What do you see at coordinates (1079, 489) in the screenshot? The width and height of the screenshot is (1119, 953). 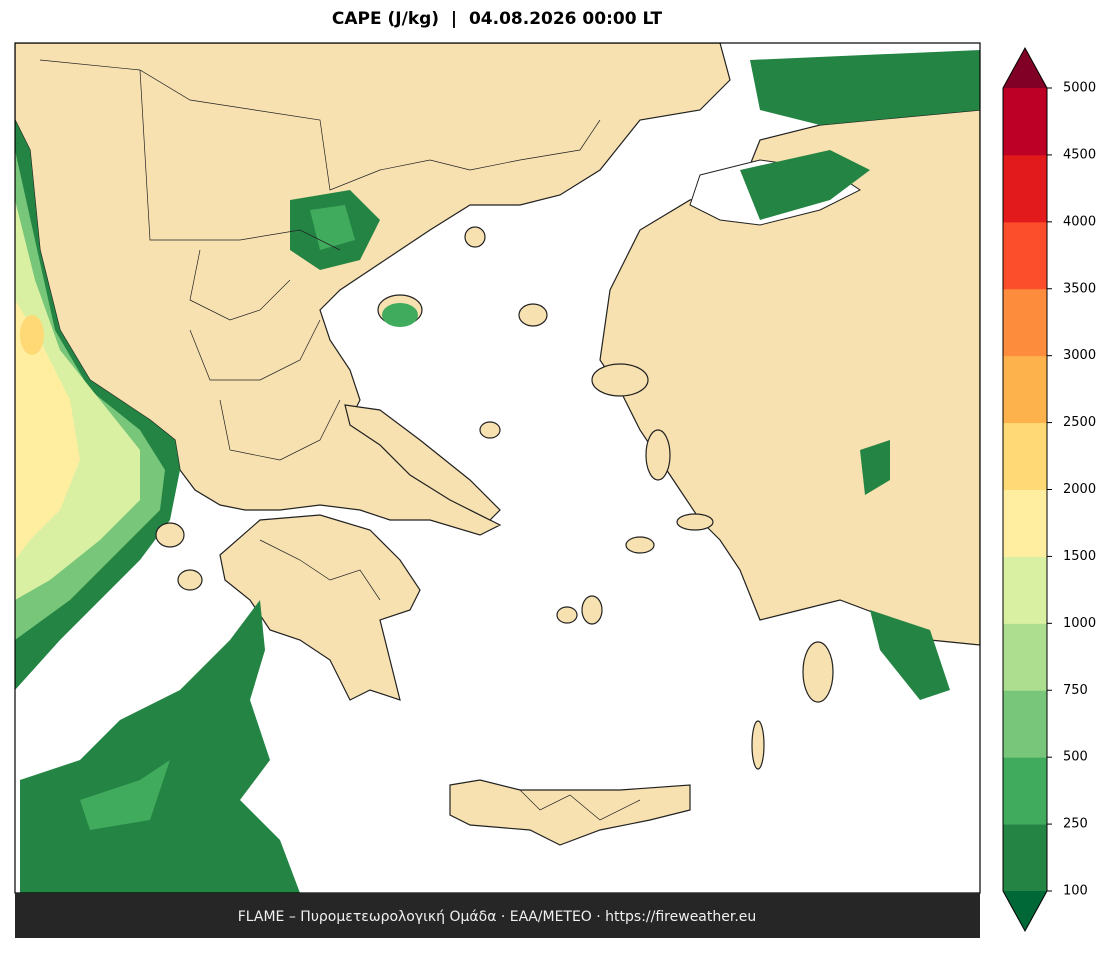 I see `colorbar-tick-label: 2000` at bounding box center [1079, 489].